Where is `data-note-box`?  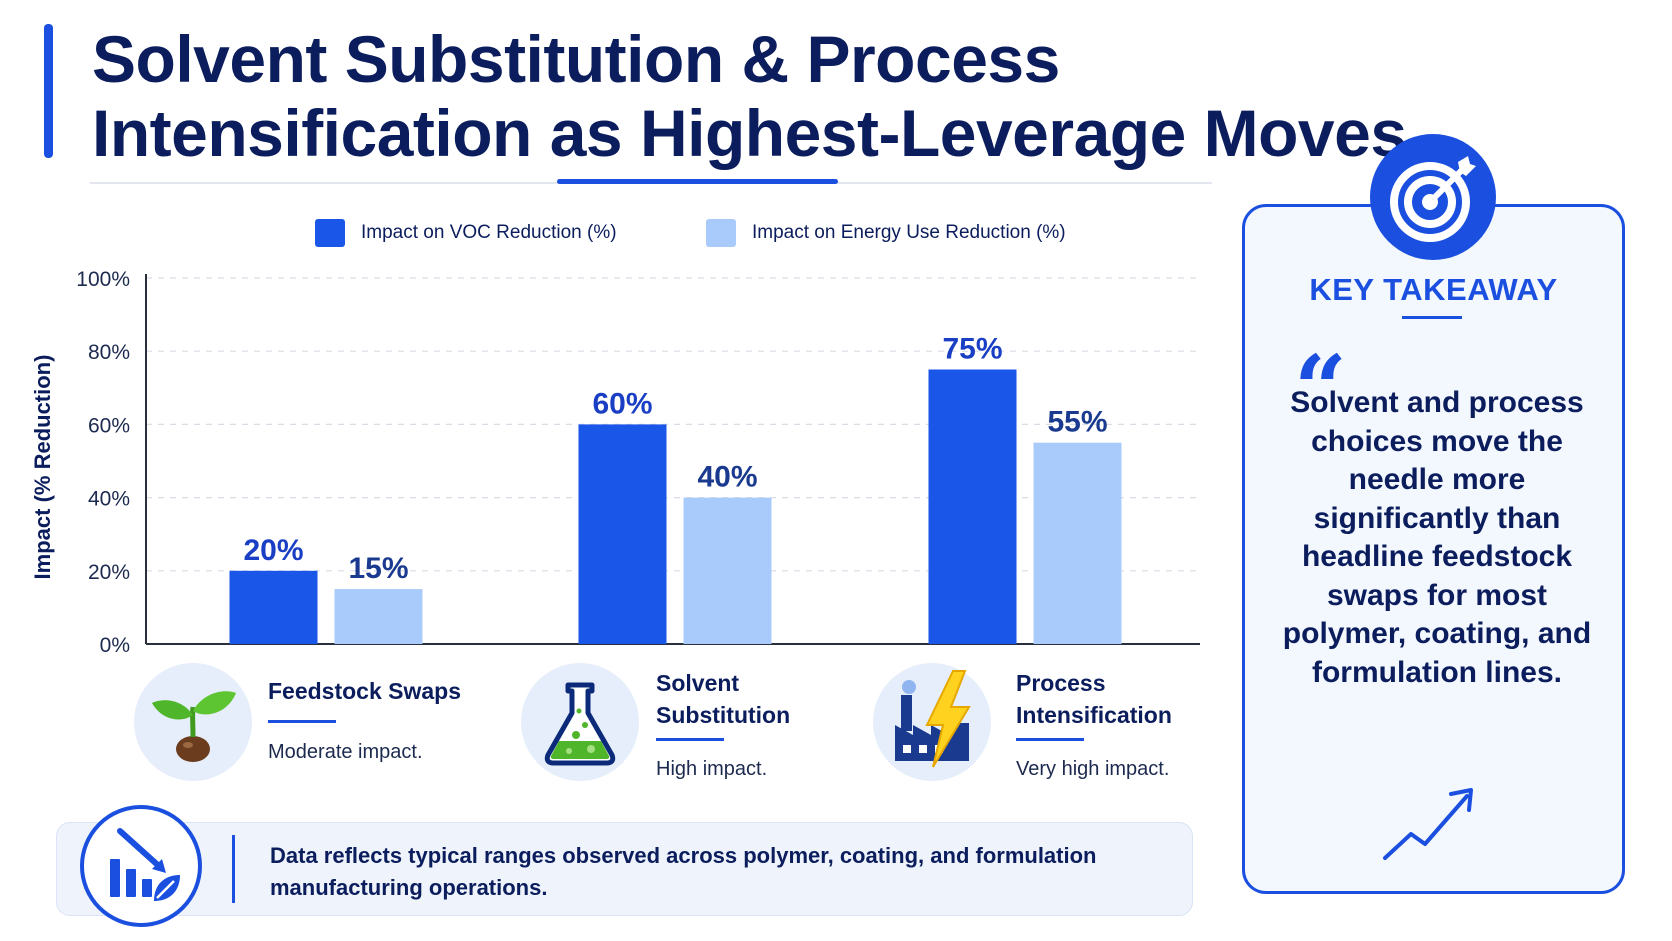
data-note-box is located at coordinates (624, 869).